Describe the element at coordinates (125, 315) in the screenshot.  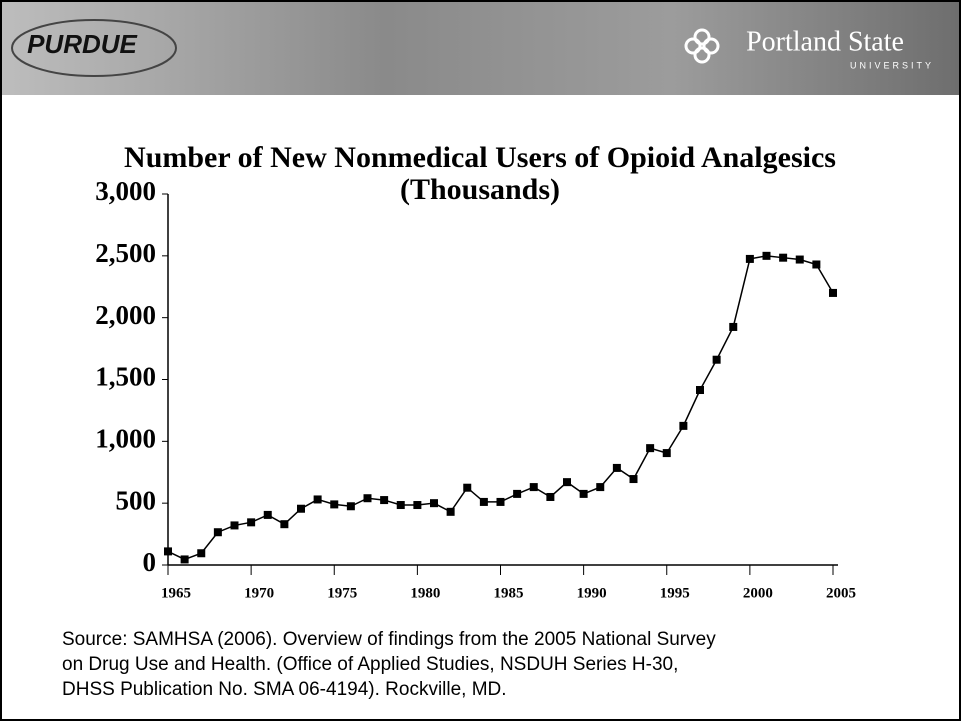
I see `y-tick-label: 2,000` at that location.